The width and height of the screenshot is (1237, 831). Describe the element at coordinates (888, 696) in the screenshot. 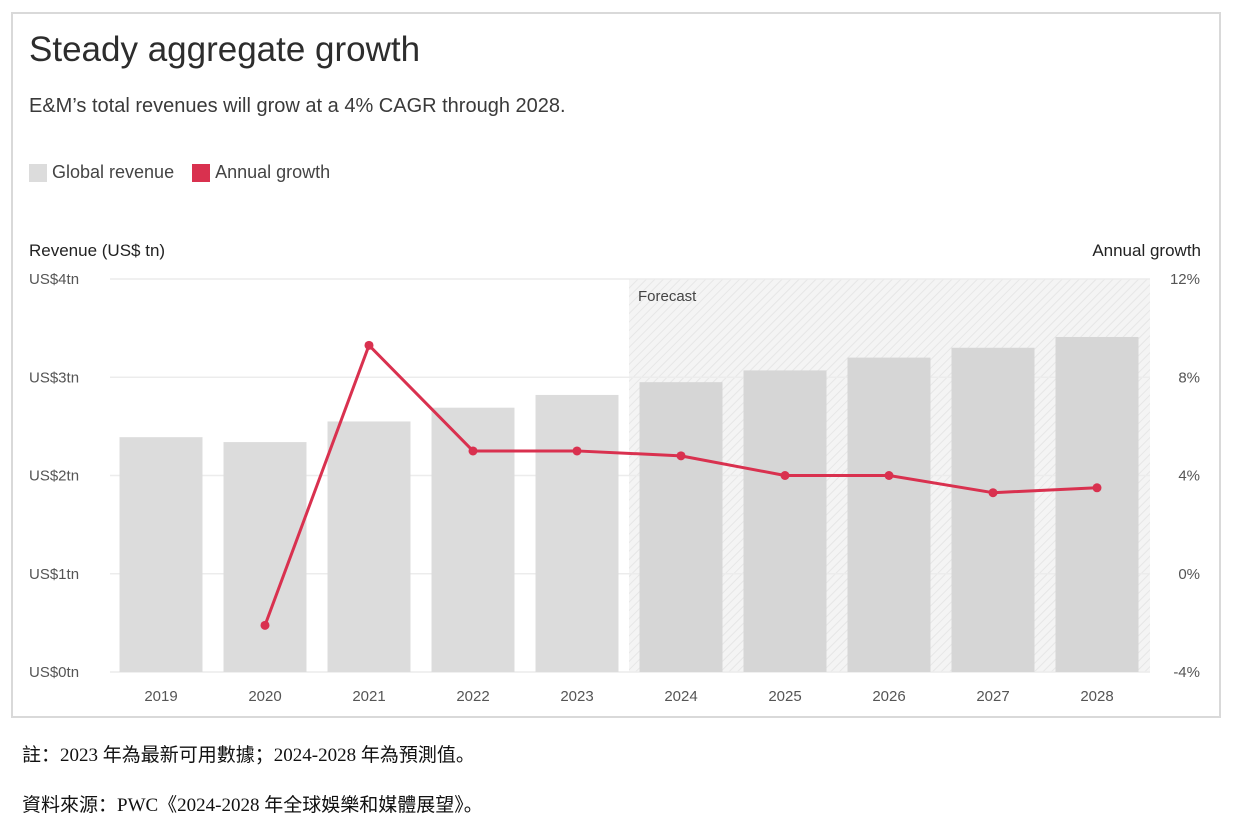

I see `x-tick-label: 2026` at that location.